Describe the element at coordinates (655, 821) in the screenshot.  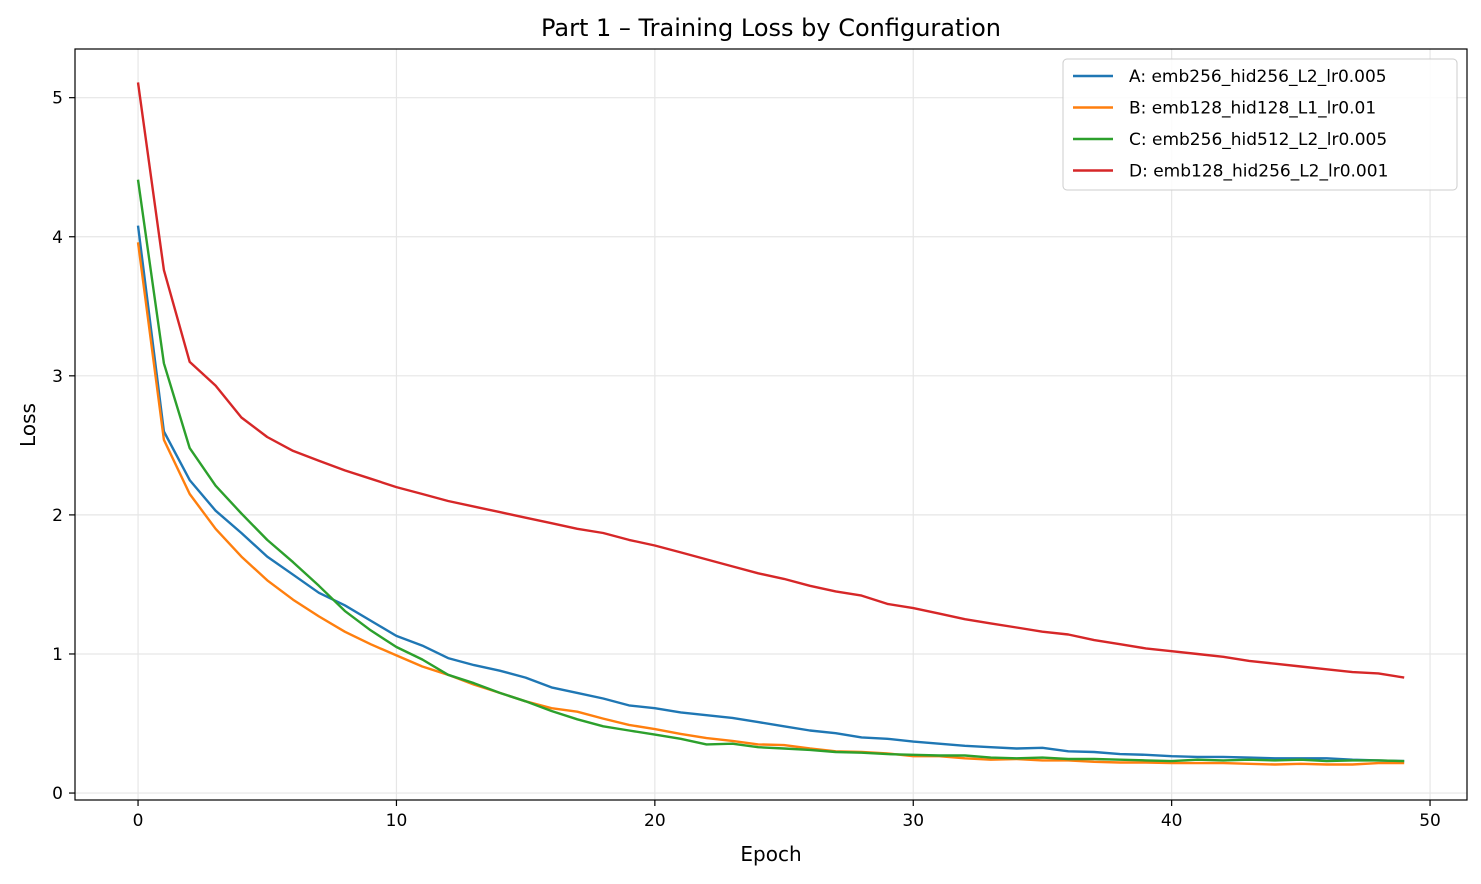
I see `x-tick-label: 20` at that location.